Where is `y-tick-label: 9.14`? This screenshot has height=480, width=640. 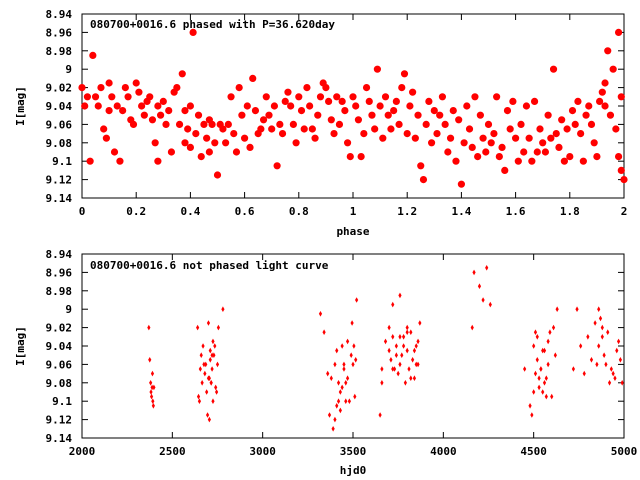 y-tick-label: 9.14 is located at coordinates (59, 198).